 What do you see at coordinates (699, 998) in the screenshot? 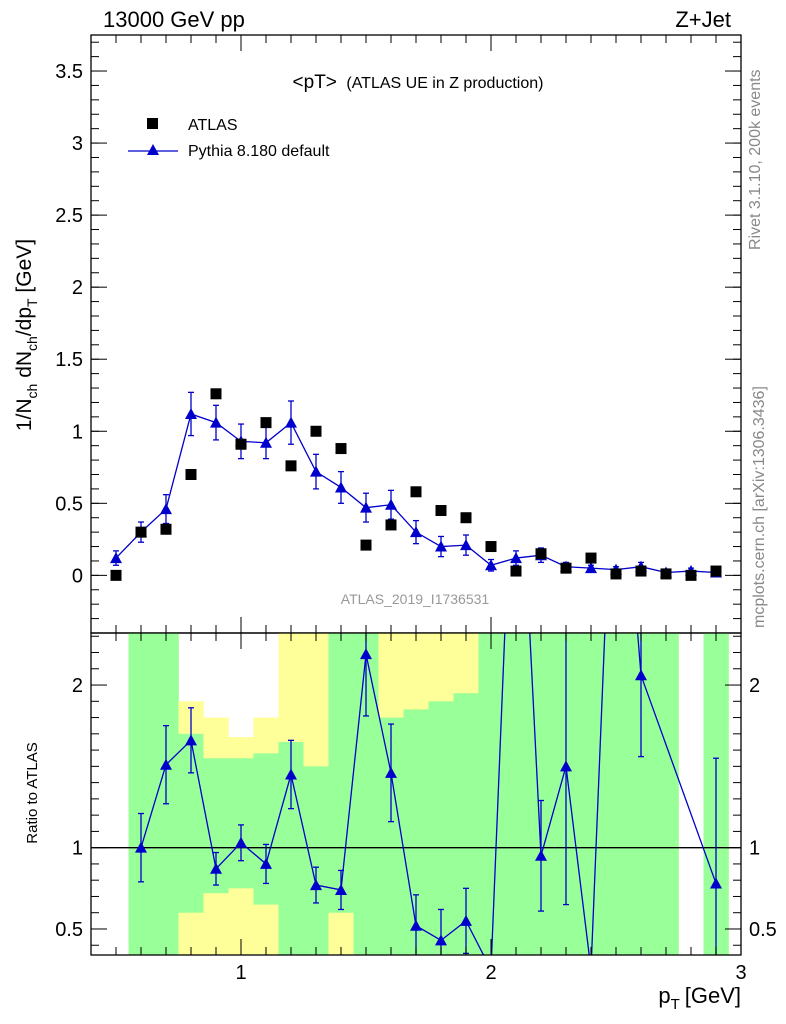
I see `x-axis-label: pT [GeV]` at bounding box center [699, 998].